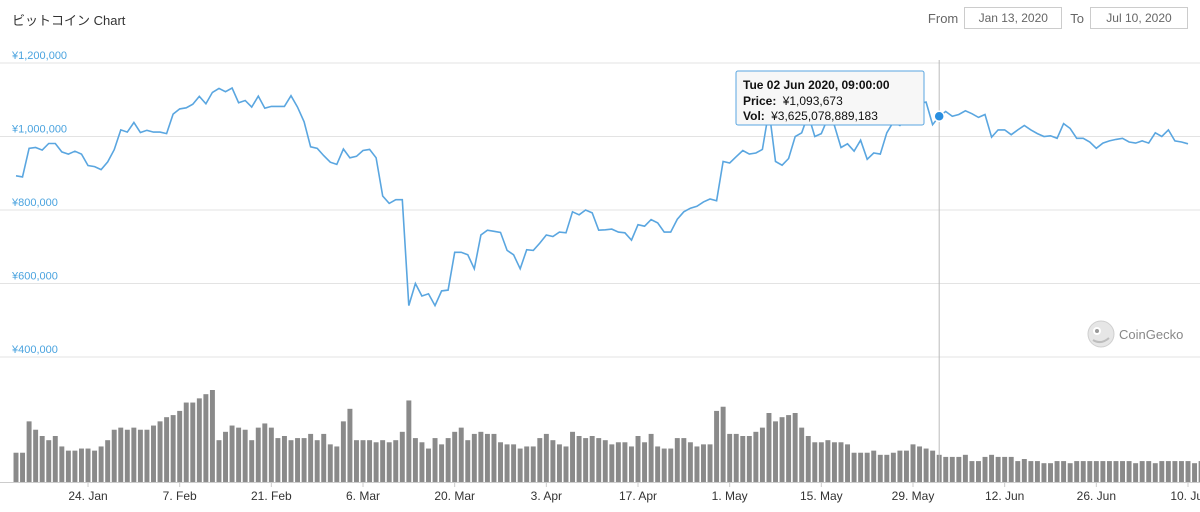 The height and width of the screenshot is (512, 1200). Describe the element at coordinates (39, 56) in the screenshot. I see `y-tick-label: ¥1,200,000` at that location.